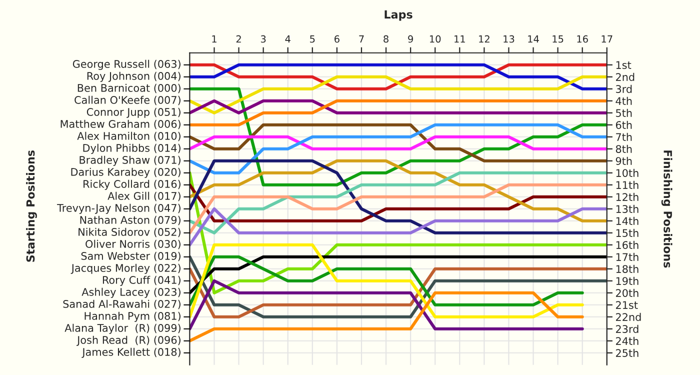 The width and height of the screenshot is (700, 375). Describe the element at coordinates (627, 232) in the screenshot. I see `y-tick-label: 15th` at that location.